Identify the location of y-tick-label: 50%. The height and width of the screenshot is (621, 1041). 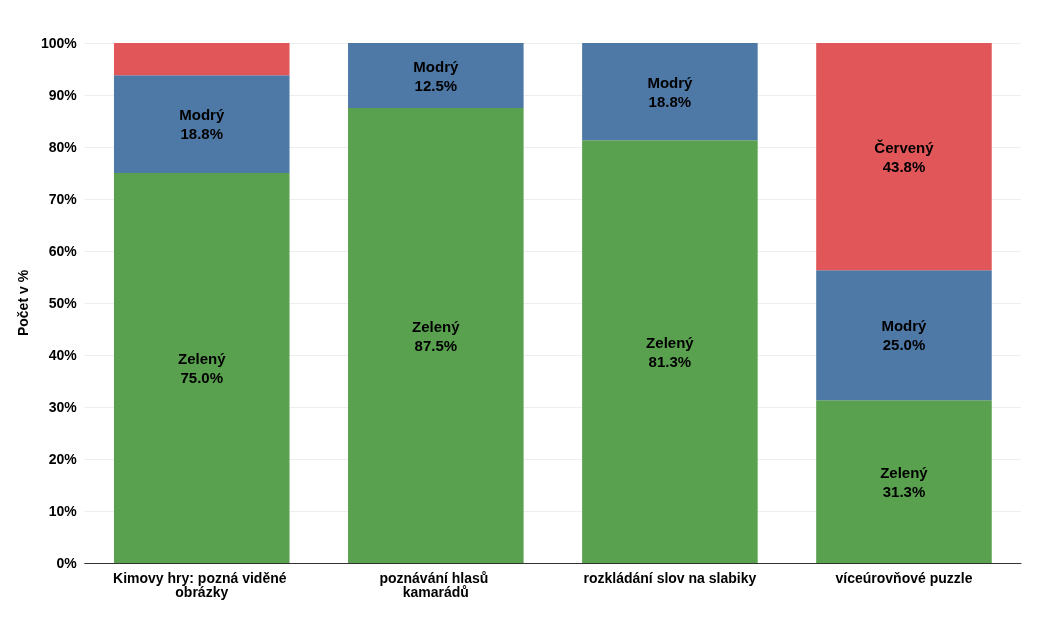
(63, 303).